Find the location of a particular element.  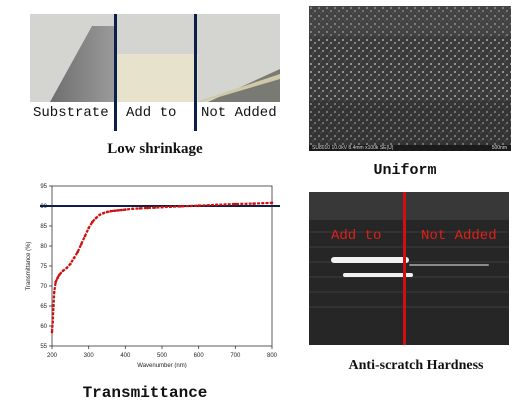

sem-info-text: SU8010 10.0kV 8.4mm x100k SE(U) is located at coordinates (353, 148).